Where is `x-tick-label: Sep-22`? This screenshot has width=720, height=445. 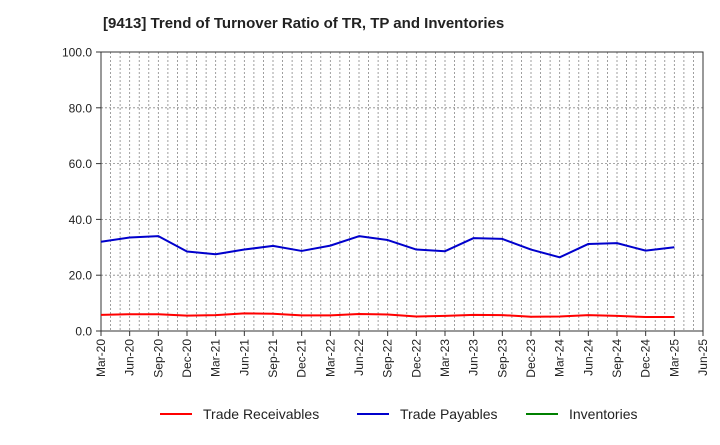
x-tick-label: Sep-22 is located at coordinates (388, 358).